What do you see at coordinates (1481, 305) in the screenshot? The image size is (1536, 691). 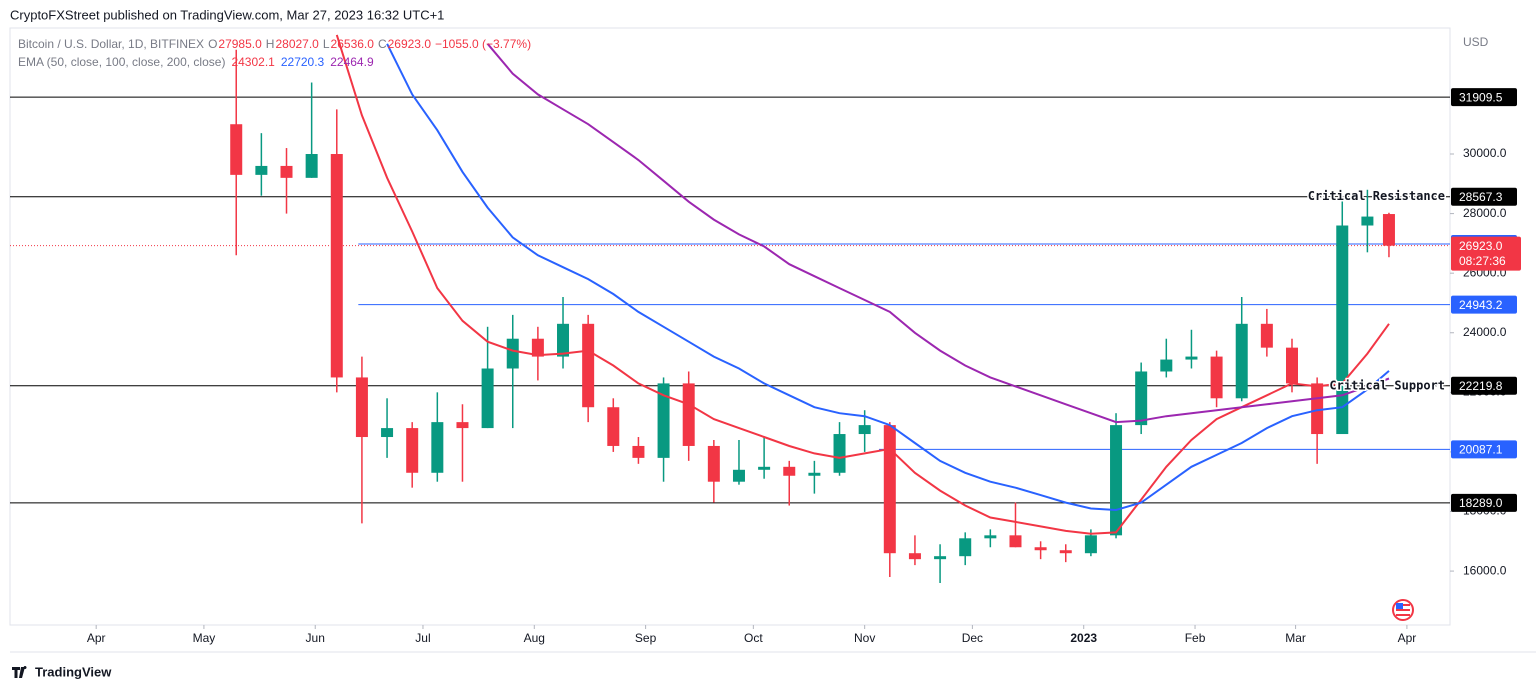 I see `level-label: 24943.2` at bounding box center [1481, 305].